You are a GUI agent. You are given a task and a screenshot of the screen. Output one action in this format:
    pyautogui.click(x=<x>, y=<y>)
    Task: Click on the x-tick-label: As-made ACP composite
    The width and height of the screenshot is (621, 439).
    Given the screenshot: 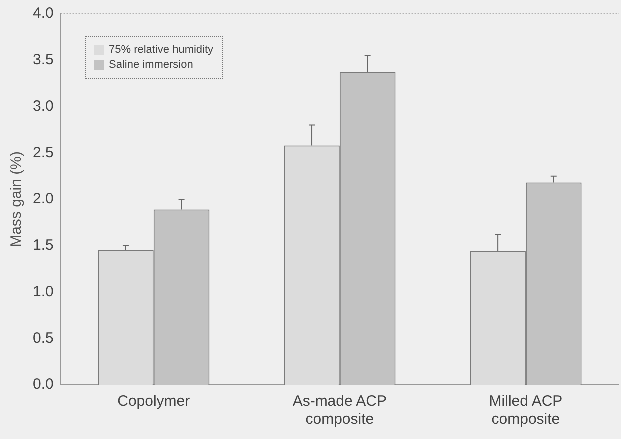 What is the action you would take?
    pyautogui.click(x=340, y=410)
    